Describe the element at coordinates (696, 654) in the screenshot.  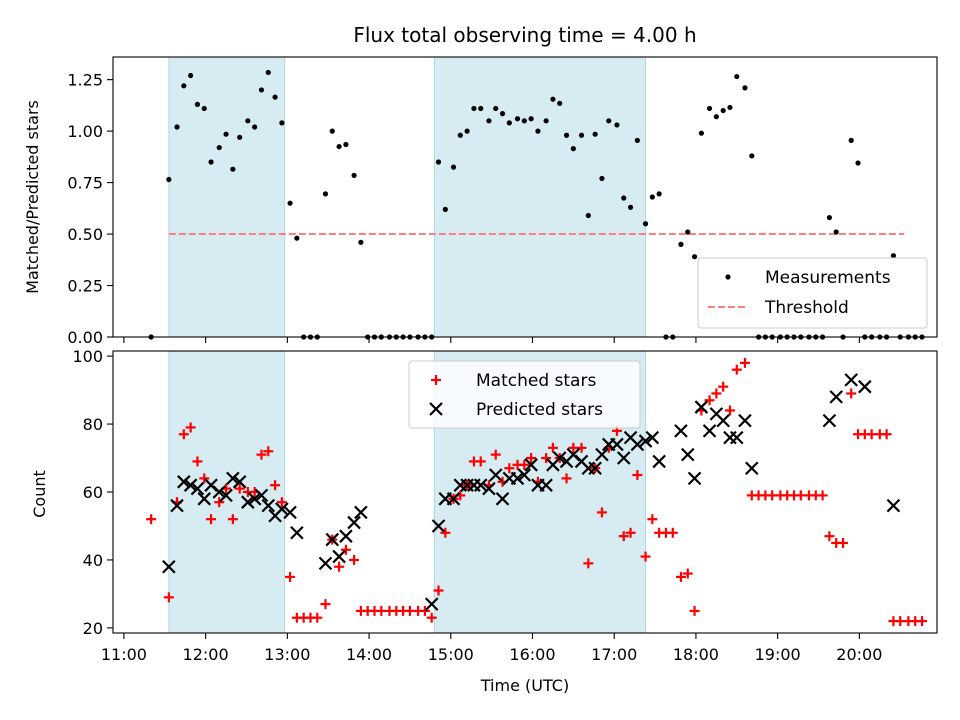
I see `x-tick-label: 18:00` at that location.